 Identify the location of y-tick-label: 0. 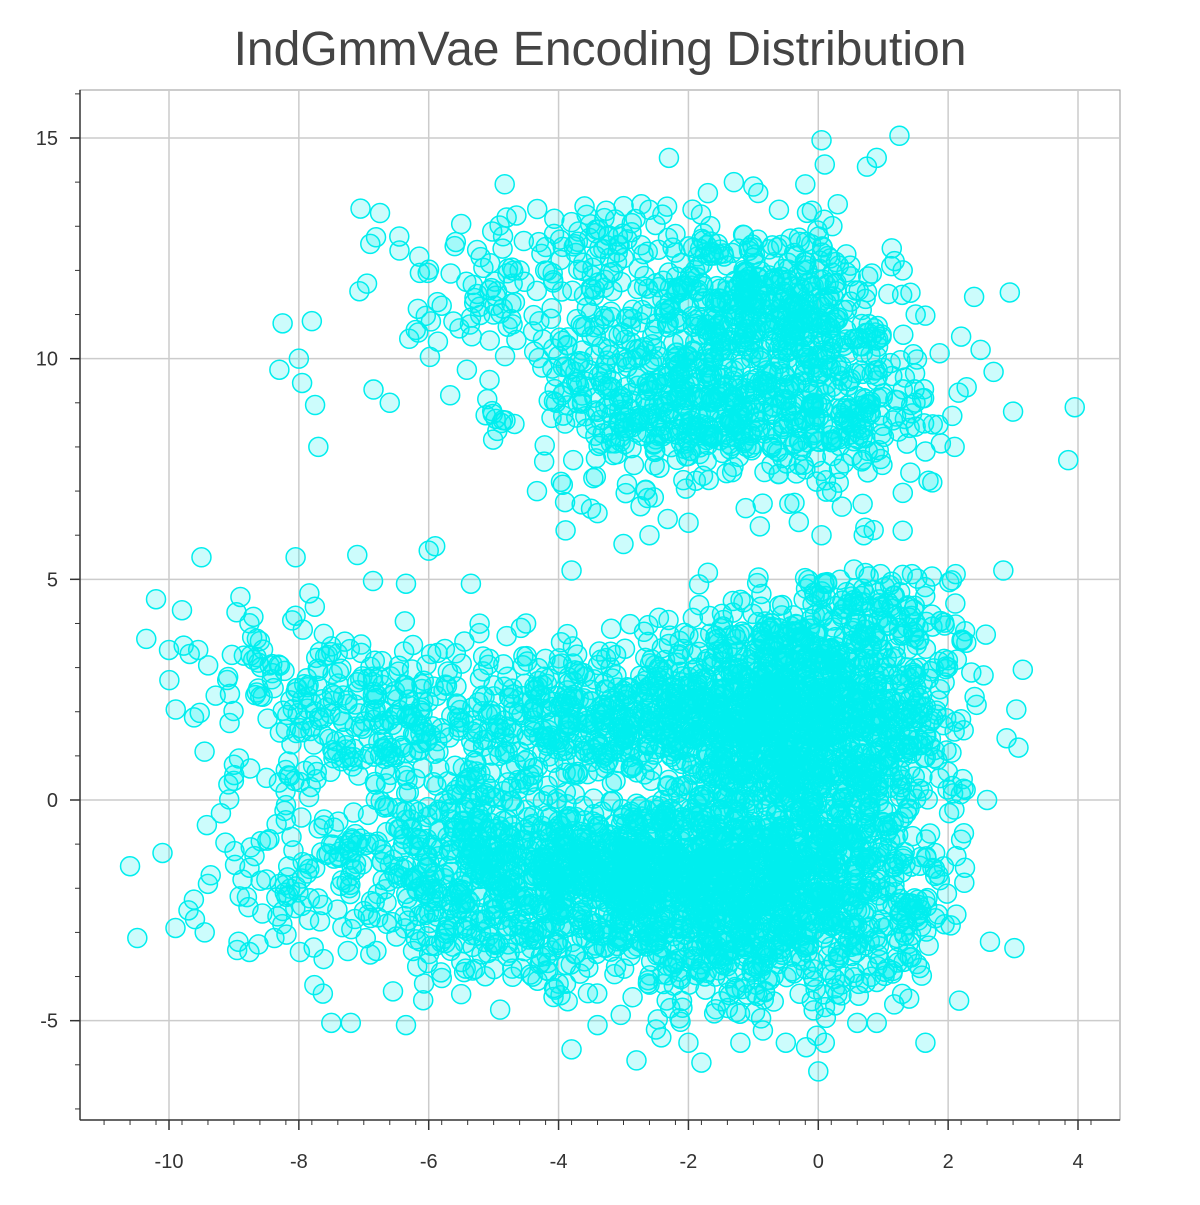
(52, 801).